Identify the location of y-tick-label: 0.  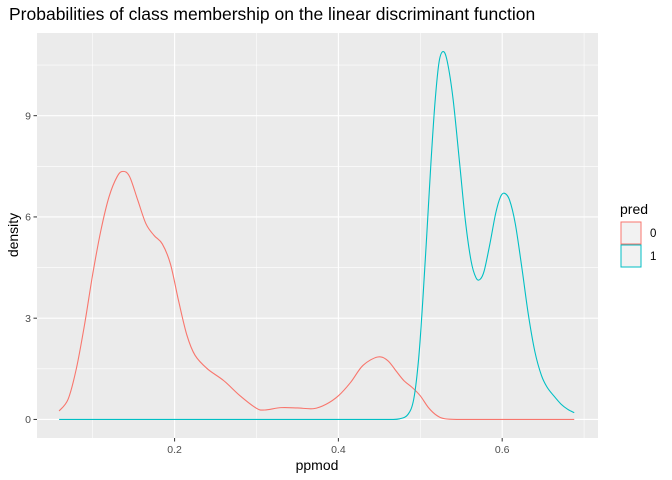
(28, 420).